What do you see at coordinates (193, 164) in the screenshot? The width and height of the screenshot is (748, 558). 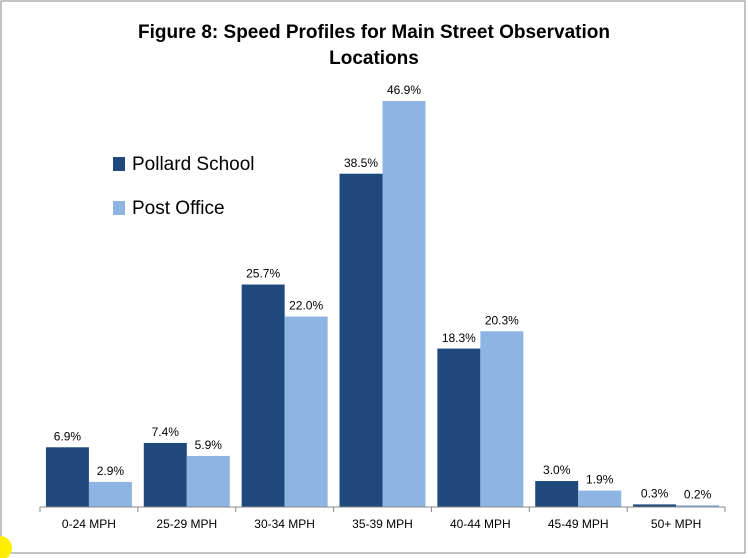 I see `legend-label: Pollard School` at bounding box center [193, 164].